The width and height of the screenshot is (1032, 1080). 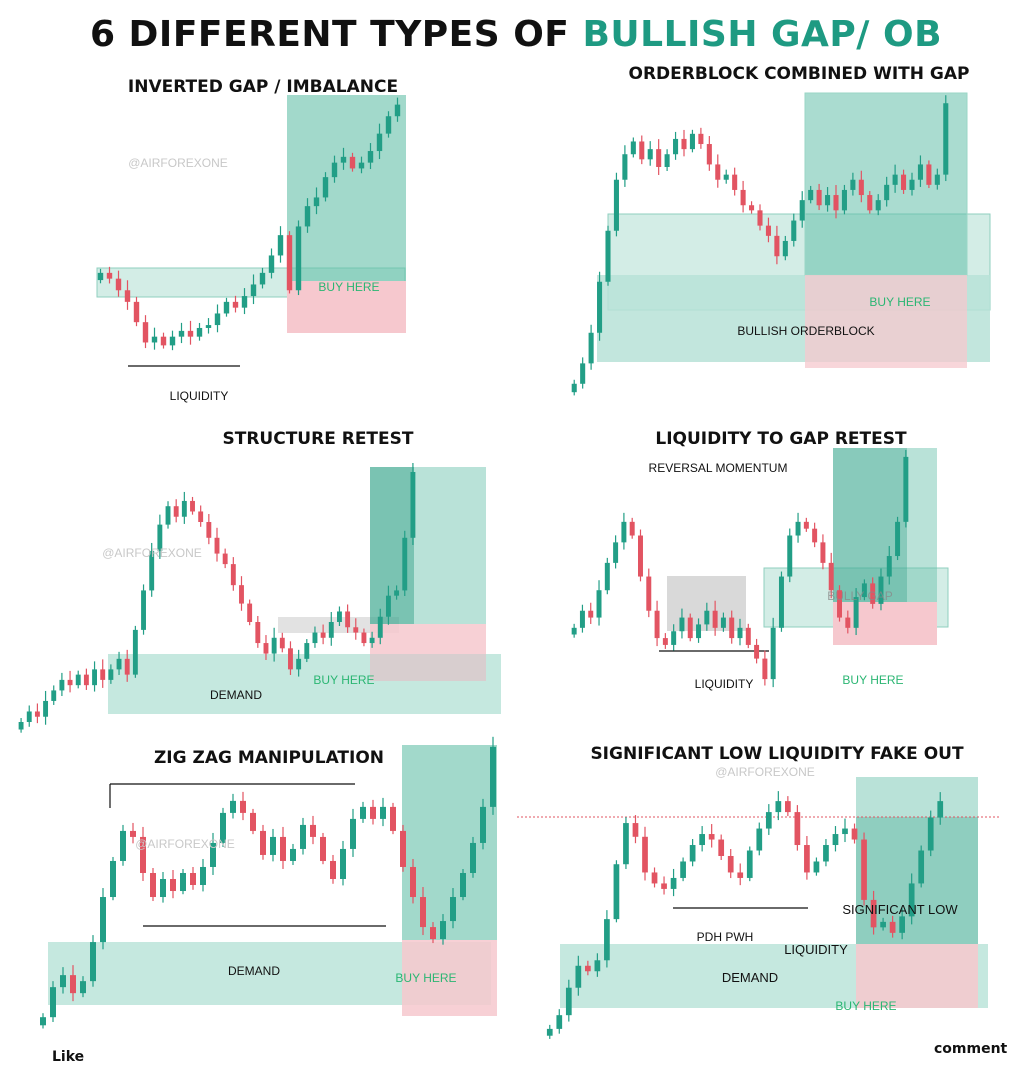 I want to click on pdh-pwh-label: PDH PWH, so click(x=725, y=937).